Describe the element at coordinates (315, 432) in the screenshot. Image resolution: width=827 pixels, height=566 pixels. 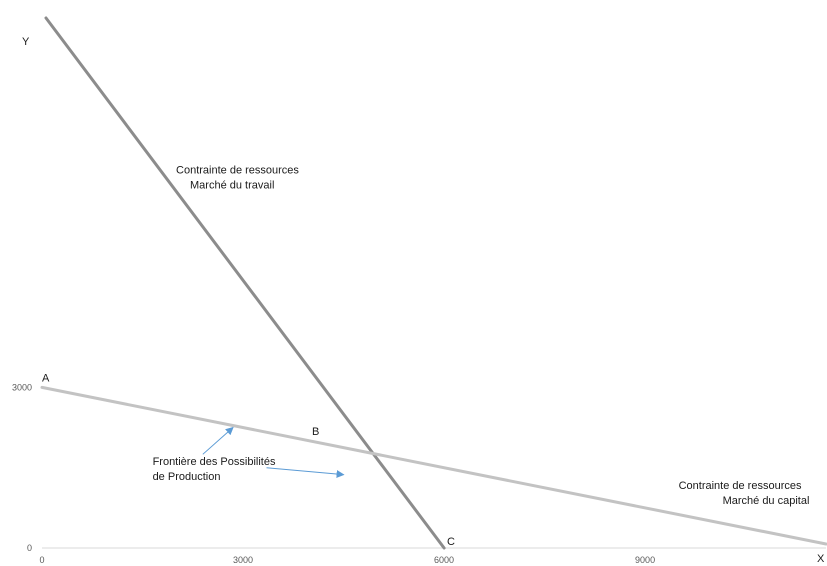
I see `point-label-b: B` at that location.